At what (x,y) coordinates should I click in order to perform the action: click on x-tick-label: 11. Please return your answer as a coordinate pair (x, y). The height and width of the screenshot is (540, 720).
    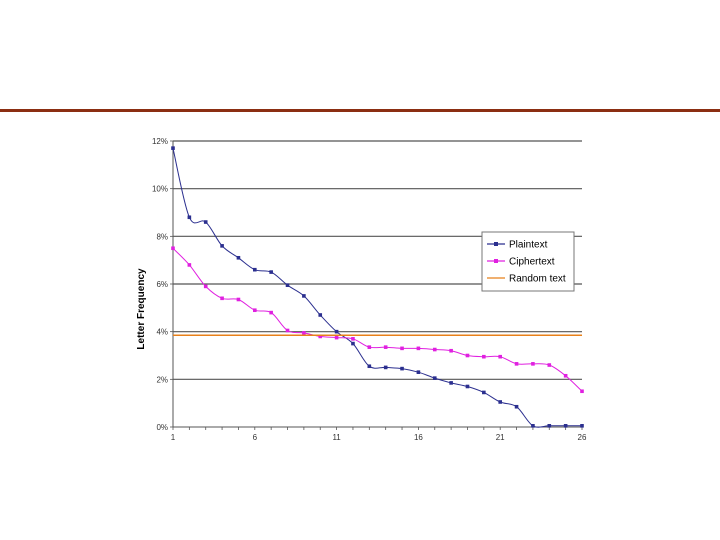
    Looking at the image, I should click on (336, 437).